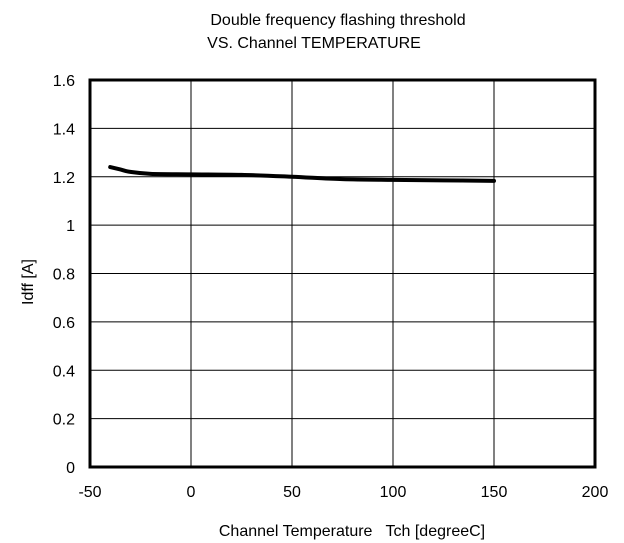 This screenshot has width=624, height=543. What do you see at coordinates (292, 492) in the screenshot?
I see `x-tick-label: 50` at bounding box center [292, 492].